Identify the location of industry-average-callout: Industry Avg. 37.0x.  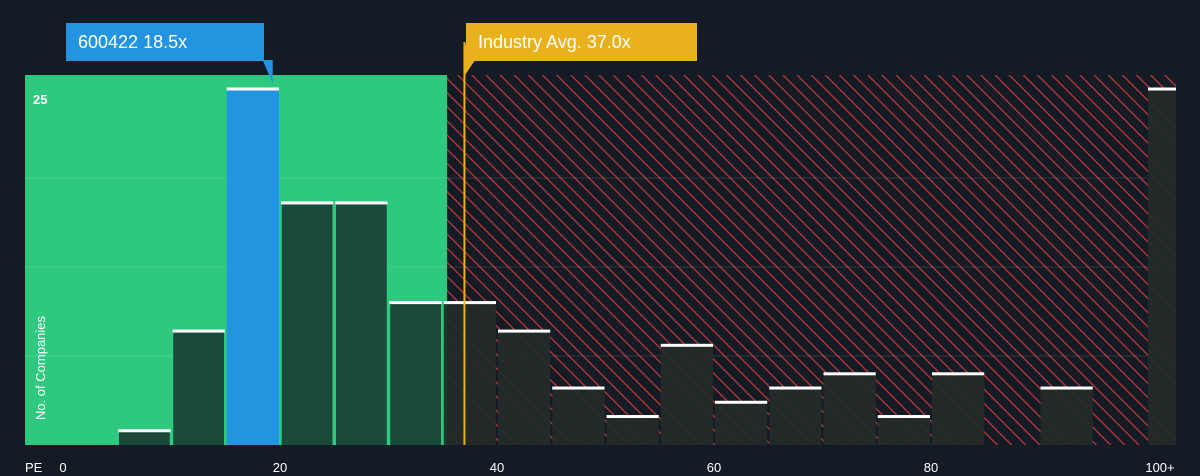
(581, 42).